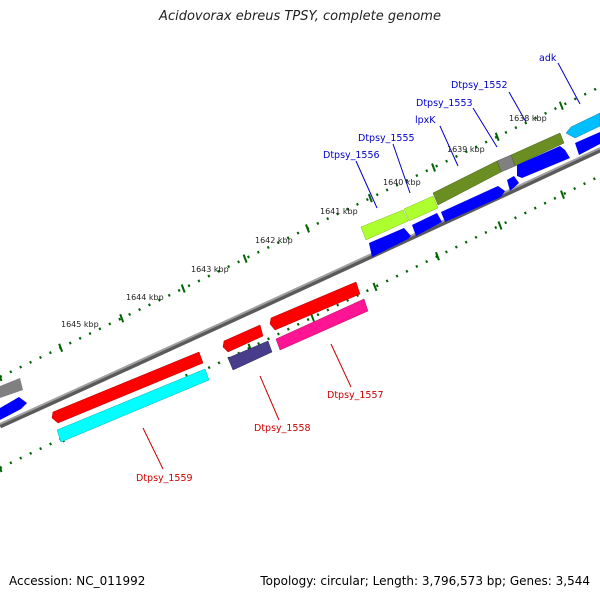 This screenshot has width=600, height=600. I want to click on gene-left-grey, so click(11, 388).